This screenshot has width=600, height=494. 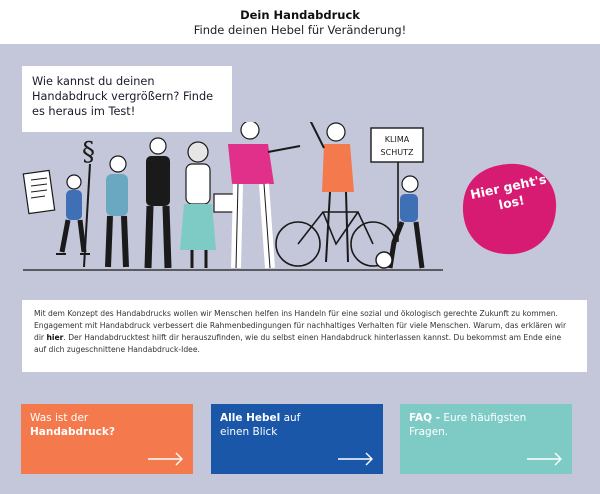 I want to click on tile-what-is-handabdruck: Was ist der Handabdruck?, so click(x=107, y=439).